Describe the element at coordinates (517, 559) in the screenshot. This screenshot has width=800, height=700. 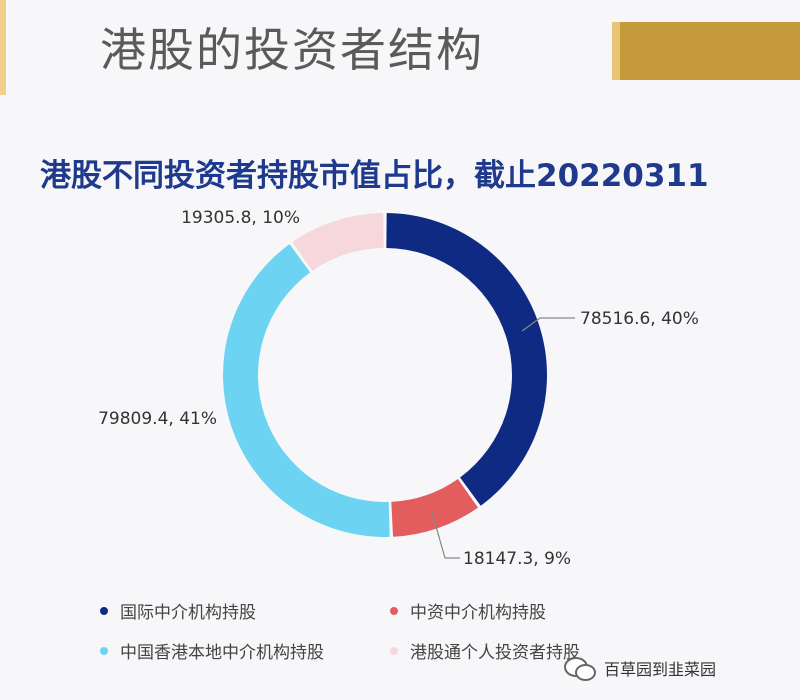
I see `data-label: 18147.3, 9%` at that location.